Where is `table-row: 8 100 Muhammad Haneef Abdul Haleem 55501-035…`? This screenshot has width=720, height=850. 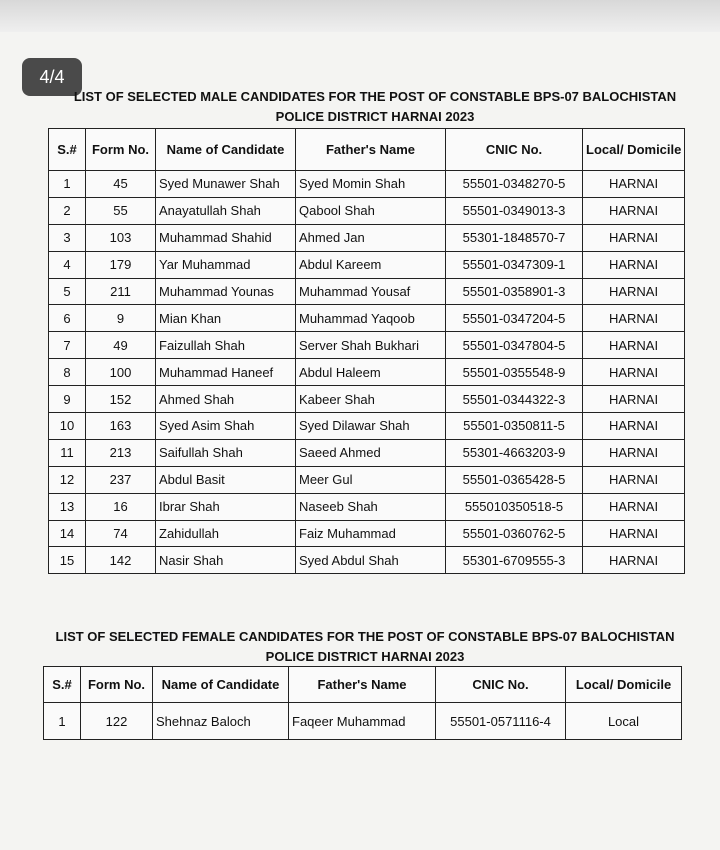 table-row: 8 100 Muhammad Haneef Abdul Haleem 55501-035… is located at coordinates (366, 372).